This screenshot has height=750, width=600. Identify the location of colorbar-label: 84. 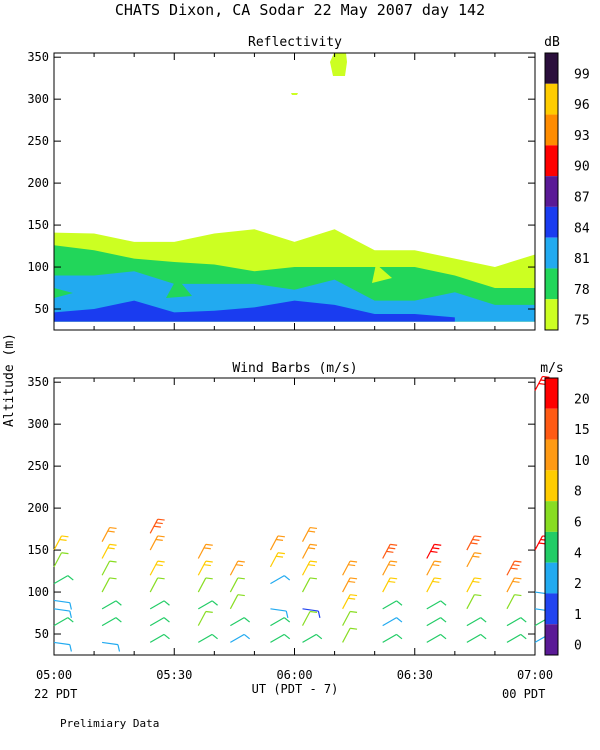
(582, 228).